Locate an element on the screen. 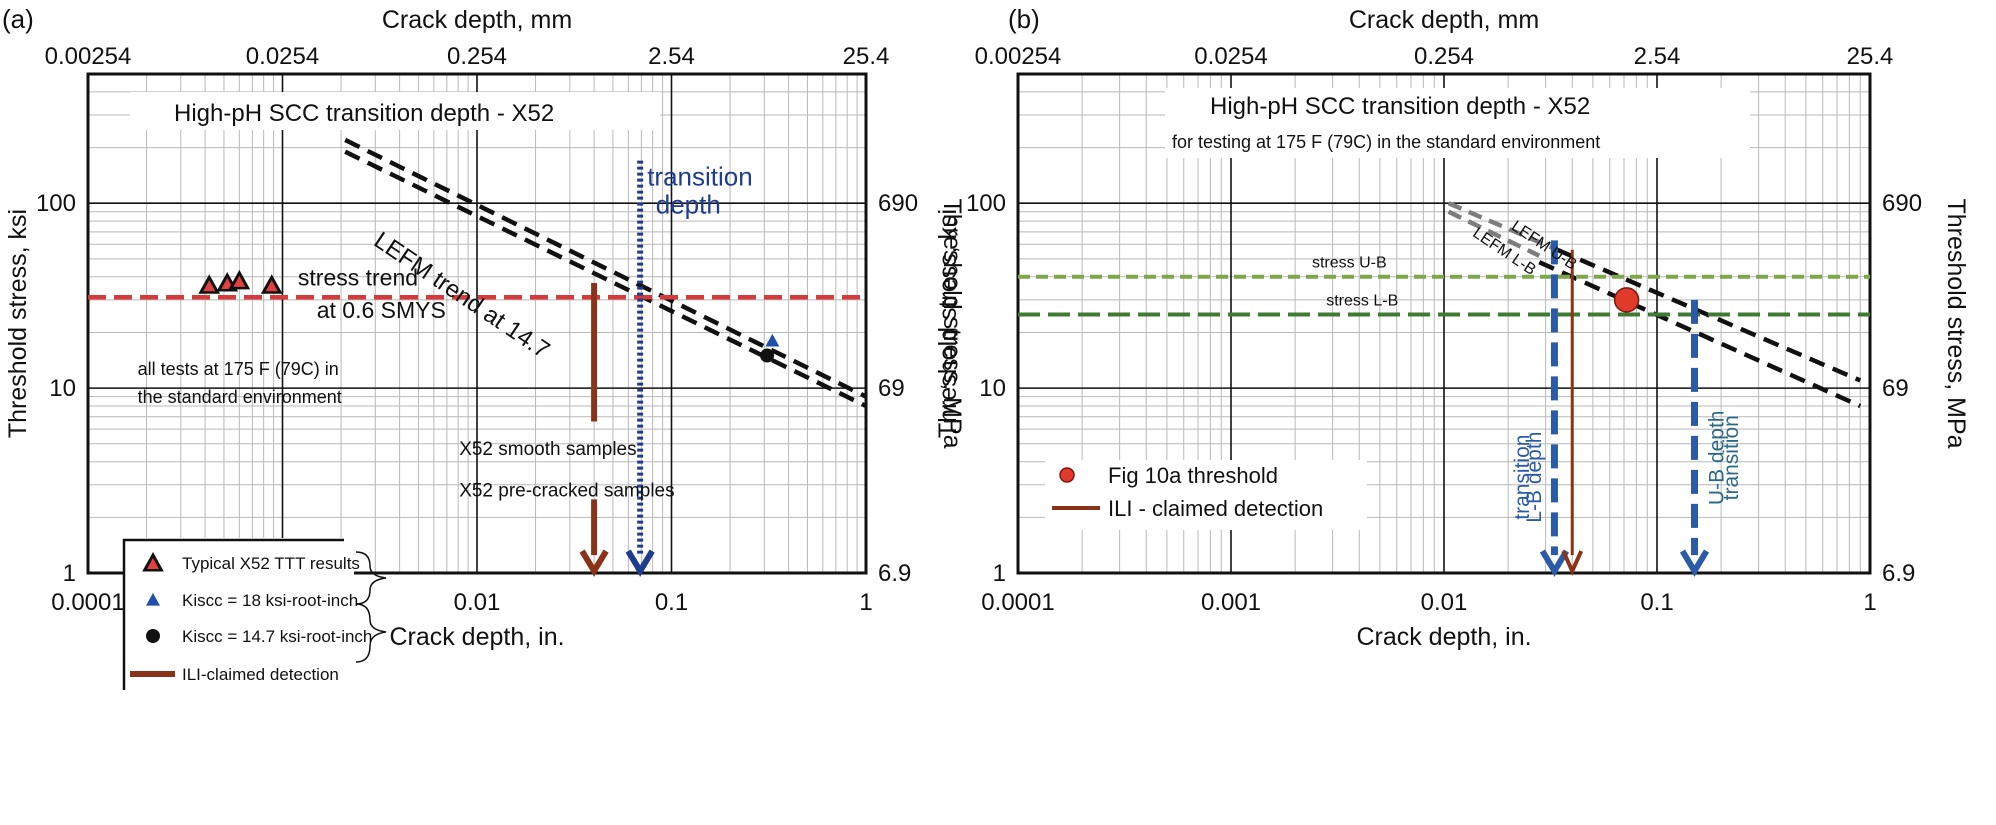 The image size is (1996, 825). point-fig-10a-threshold is located at coordinates (1626, 300).